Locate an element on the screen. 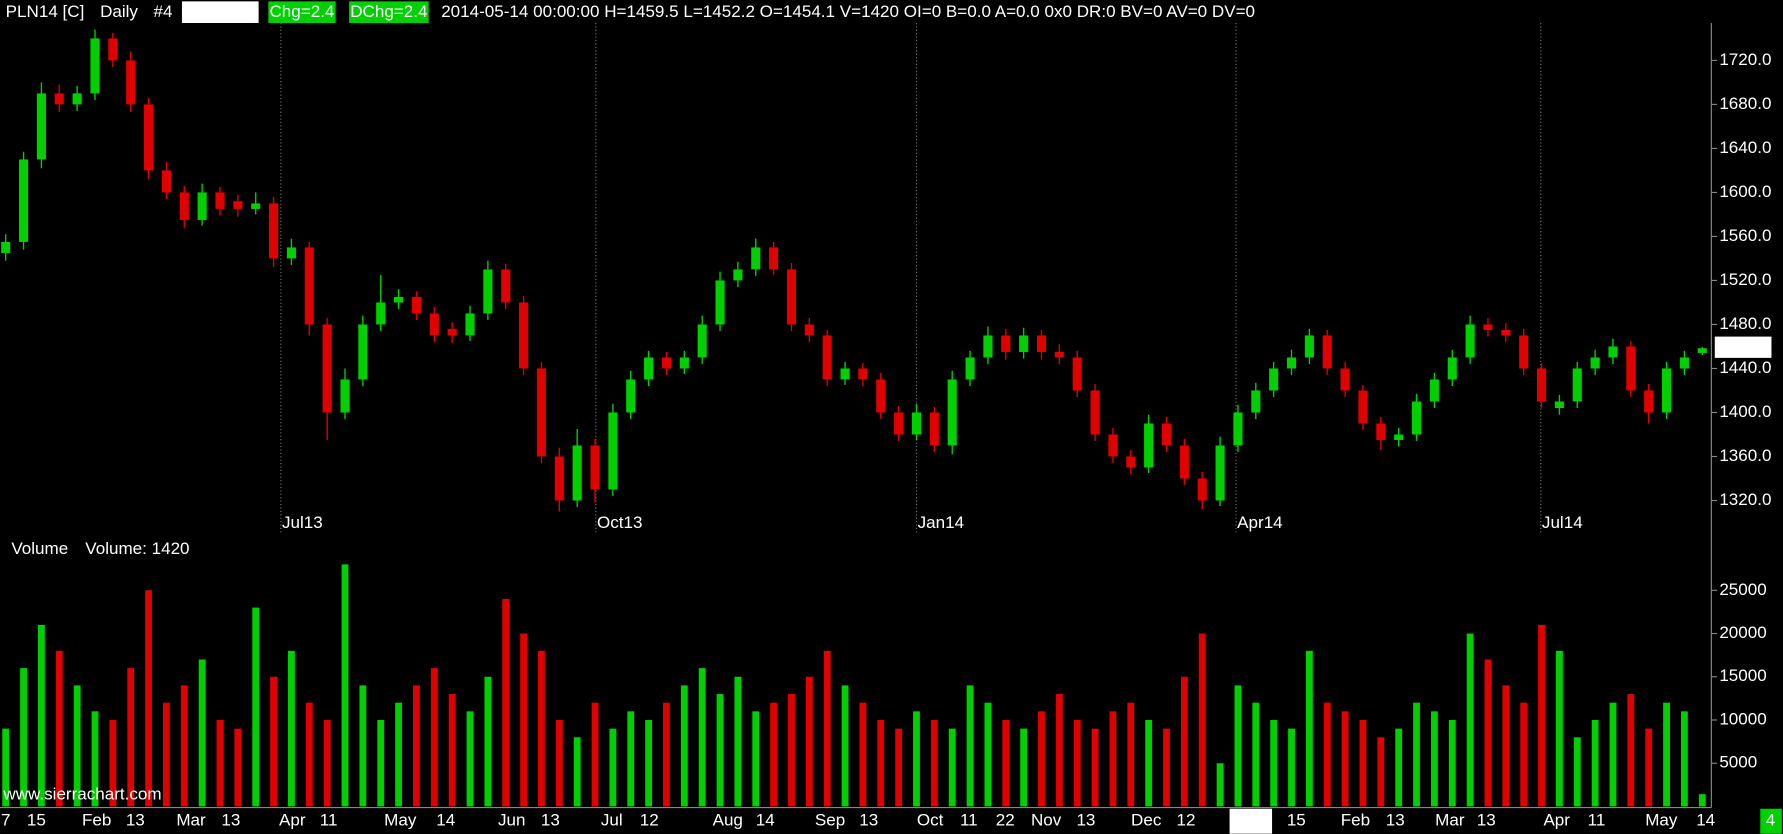  x-tick-label: 11 is located at coordinates (969, 820).